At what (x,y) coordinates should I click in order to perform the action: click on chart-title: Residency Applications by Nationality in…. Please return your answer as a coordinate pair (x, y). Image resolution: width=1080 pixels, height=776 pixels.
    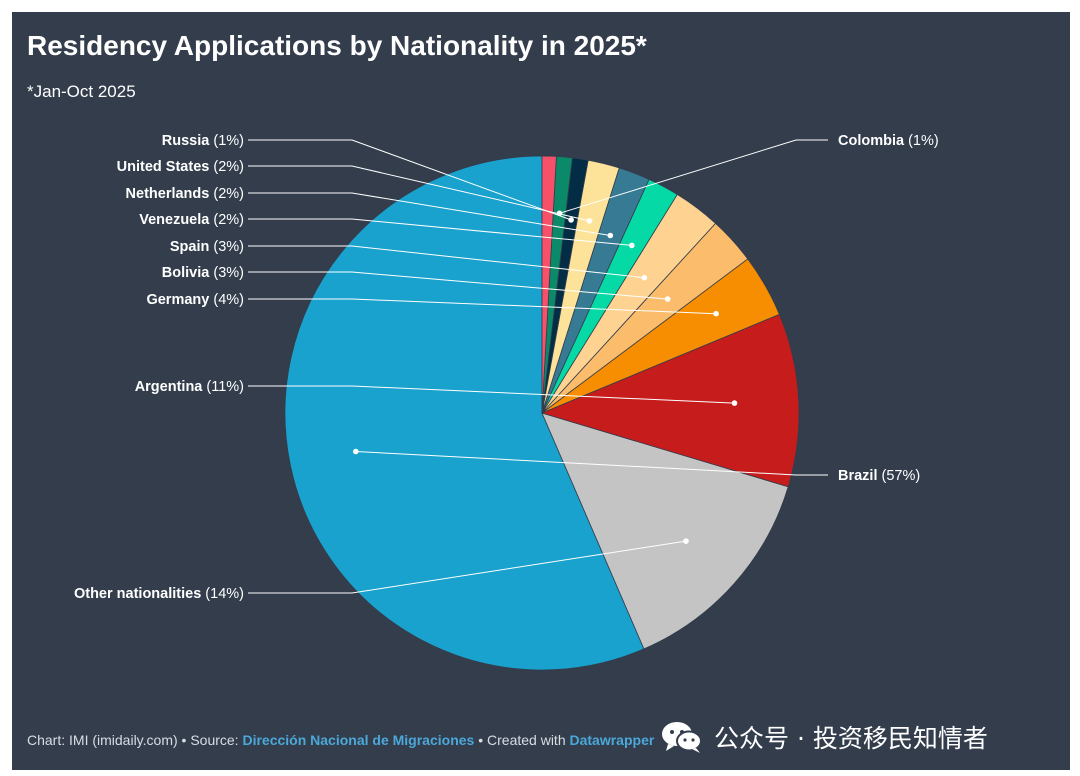
    Looking at the image, I should click on (337, 45).